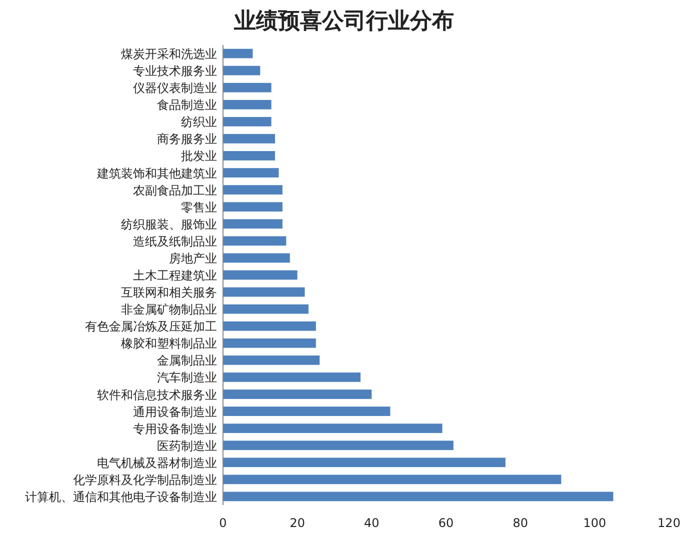  Describe the element at coordinates (175, 190) in the screenshot. I see `y-tick-label: 农副食品加工业` at that location.